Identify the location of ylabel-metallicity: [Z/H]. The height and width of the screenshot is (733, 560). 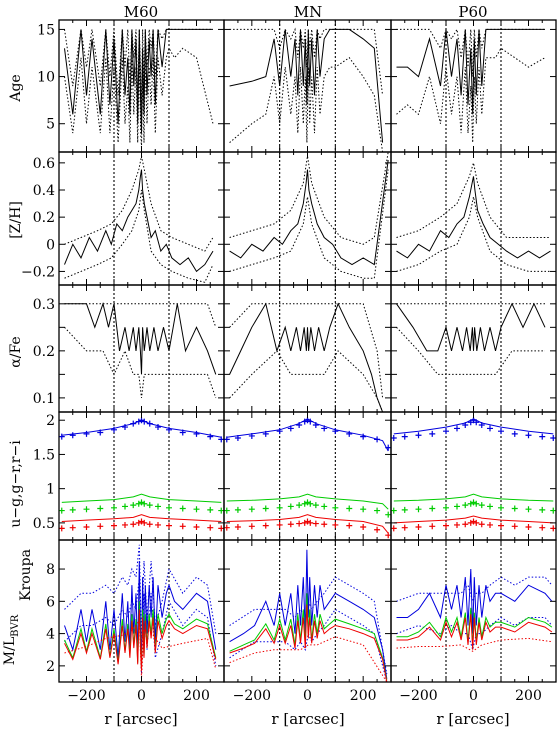
(16, 220).